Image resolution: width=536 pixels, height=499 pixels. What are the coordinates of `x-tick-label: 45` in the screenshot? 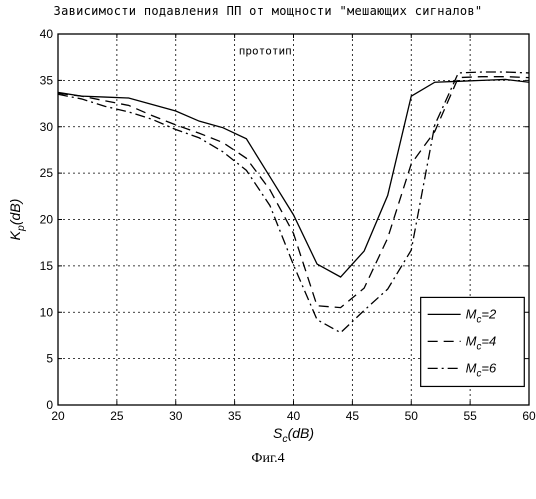 It's located at (353, 416).